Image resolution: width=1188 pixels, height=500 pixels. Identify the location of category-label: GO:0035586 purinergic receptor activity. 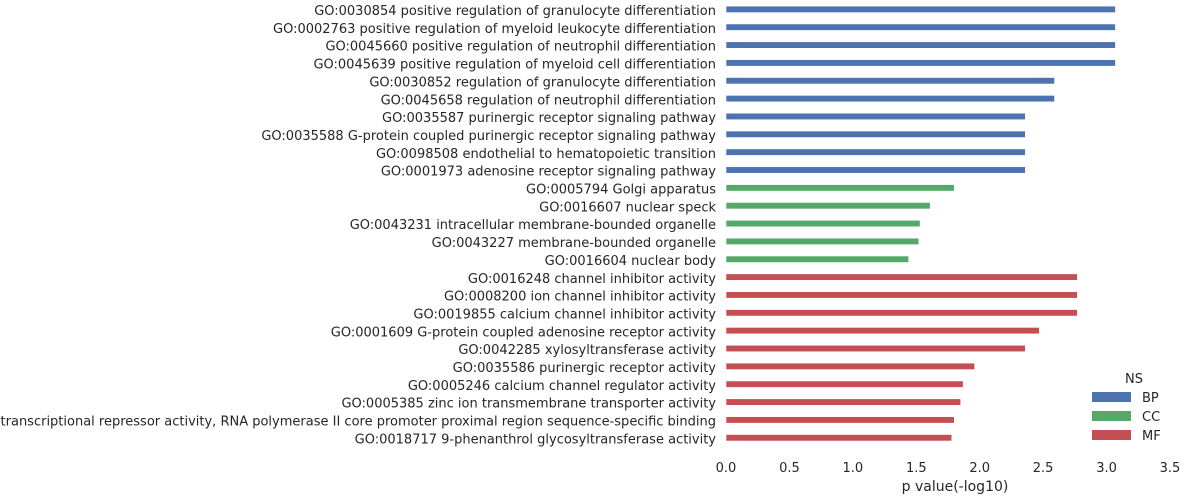
(585, 368).